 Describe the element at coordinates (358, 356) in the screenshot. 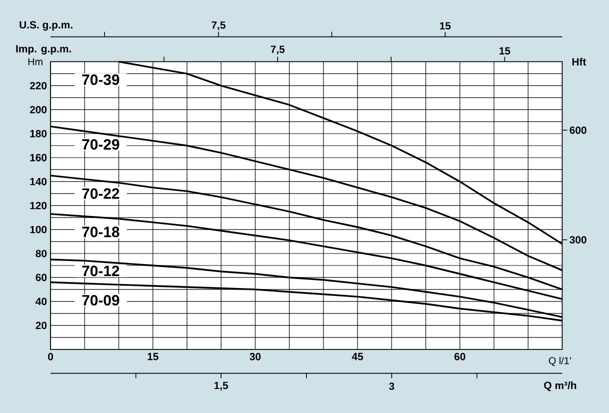

I see `x-tick-label: 45` at that location.